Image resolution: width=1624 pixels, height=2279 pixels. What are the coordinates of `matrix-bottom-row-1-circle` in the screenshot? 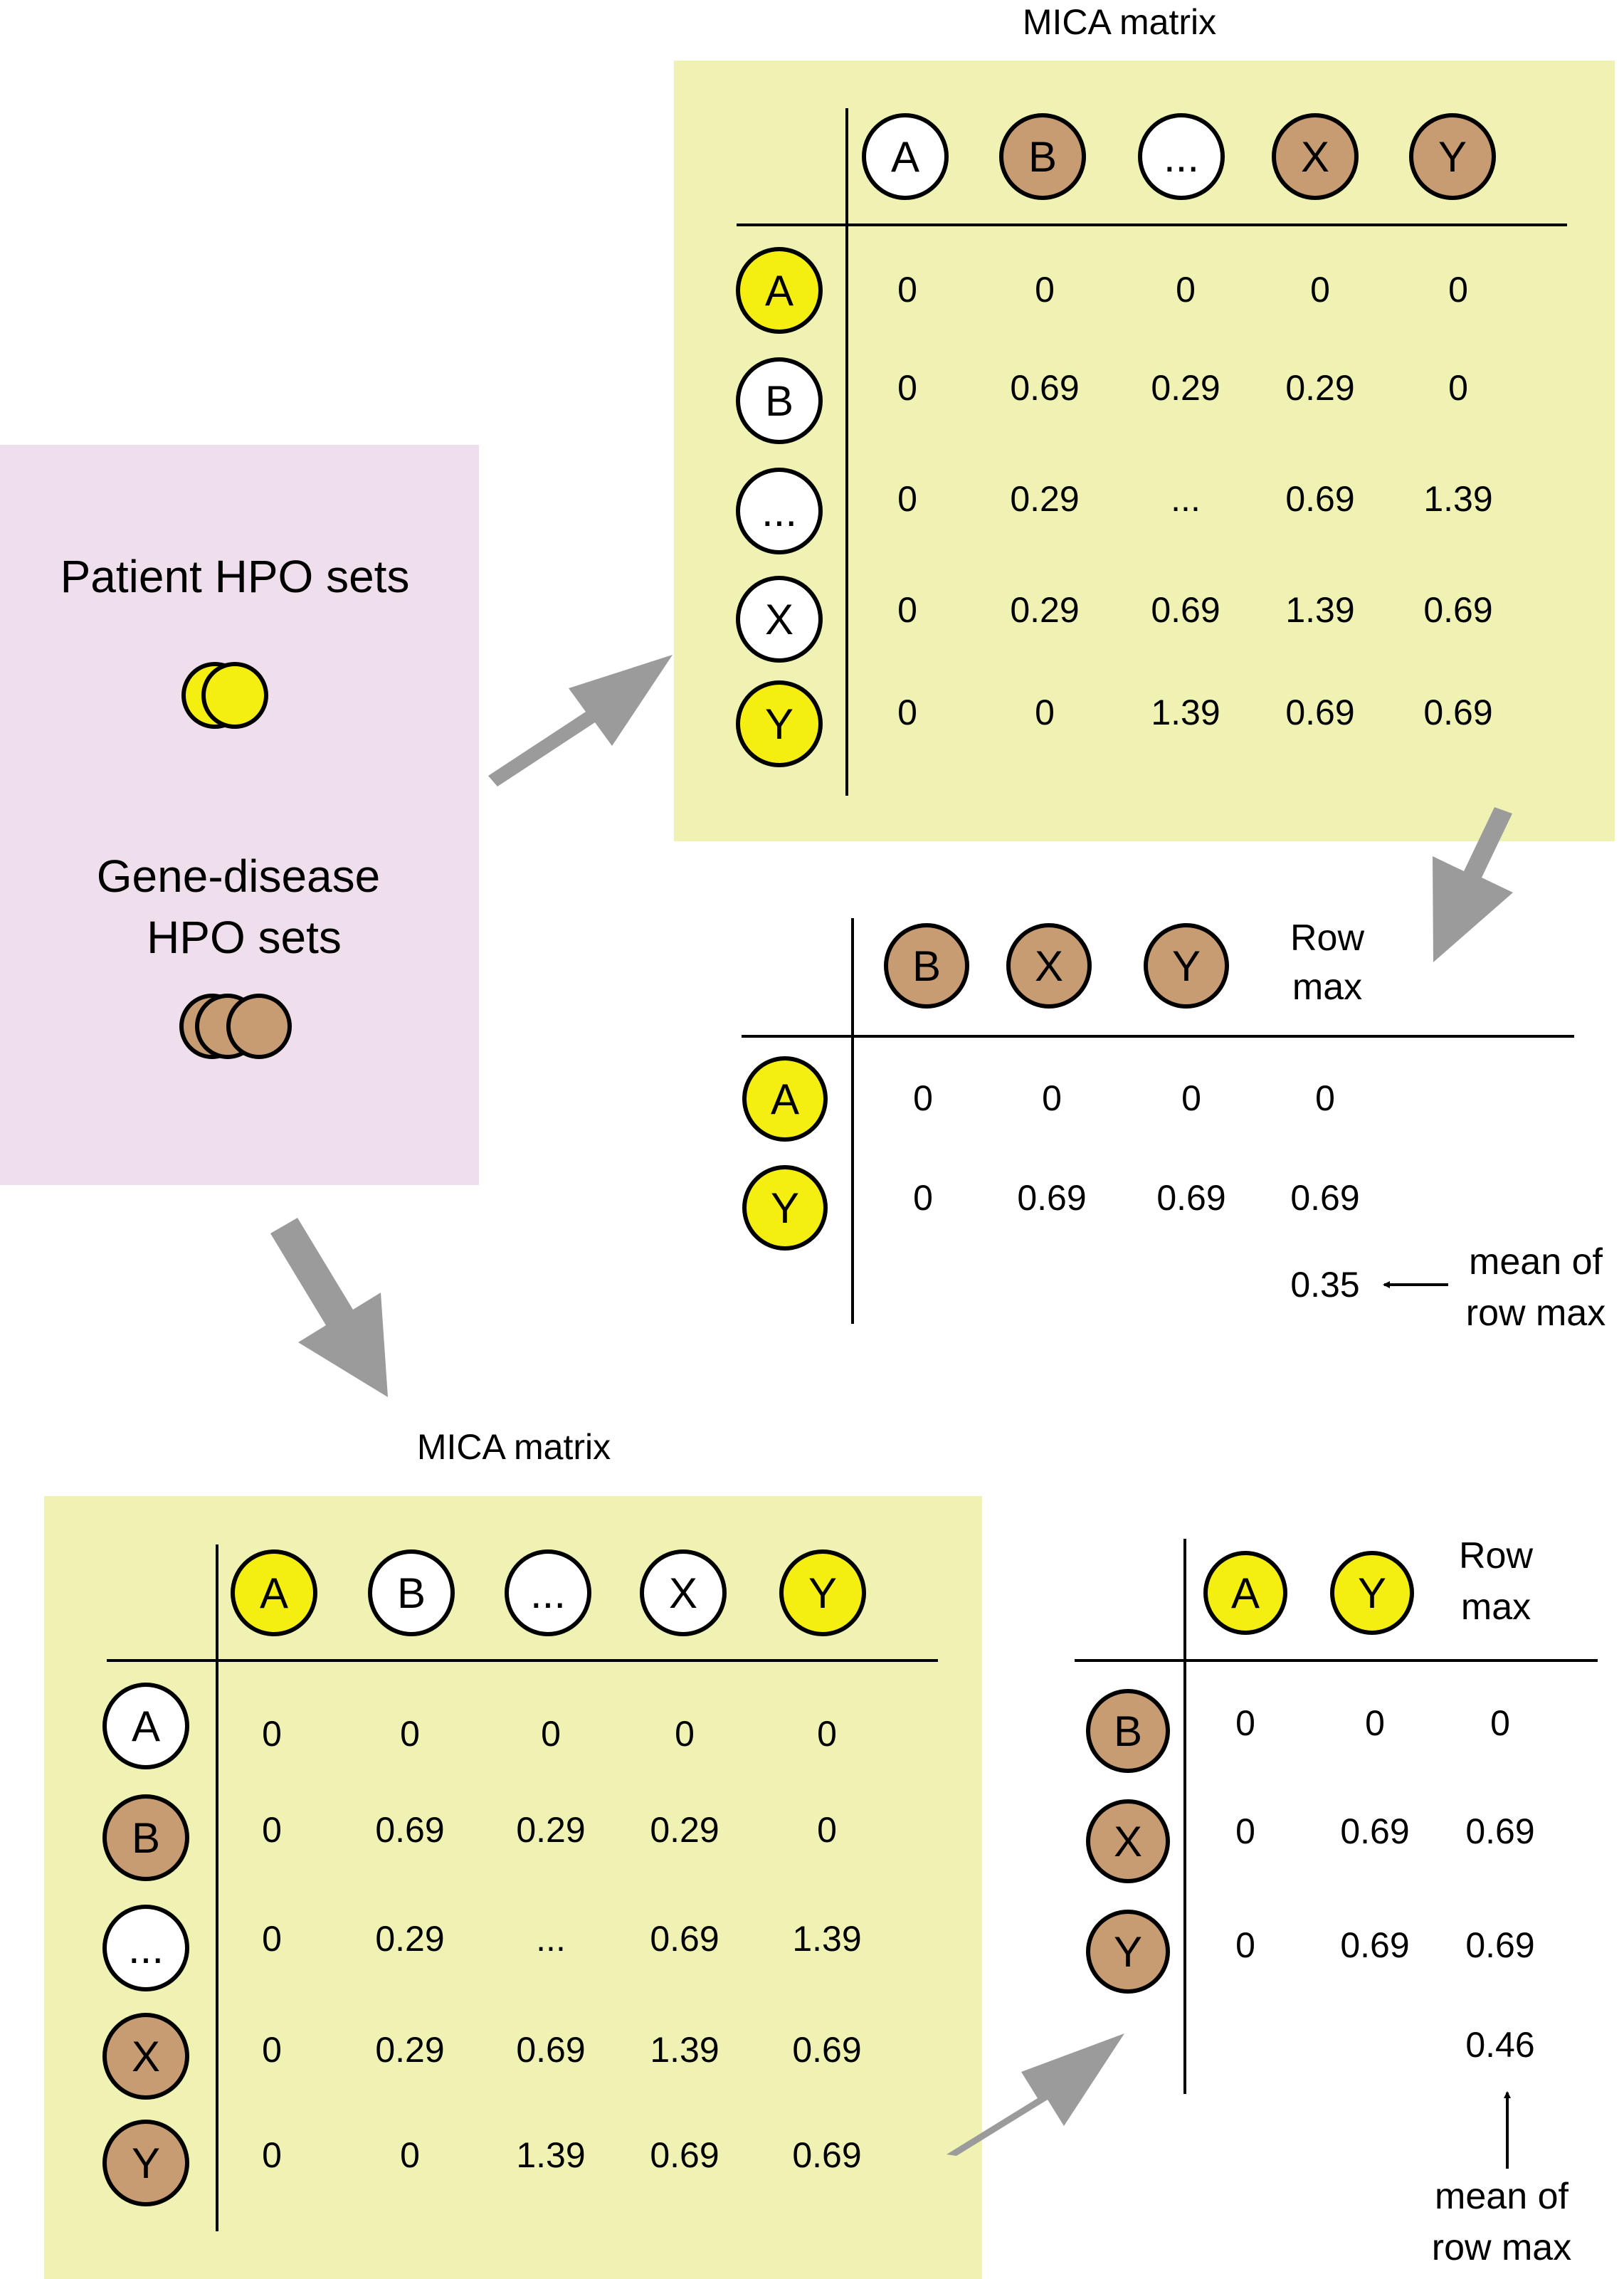 It's located at (145, 1837).